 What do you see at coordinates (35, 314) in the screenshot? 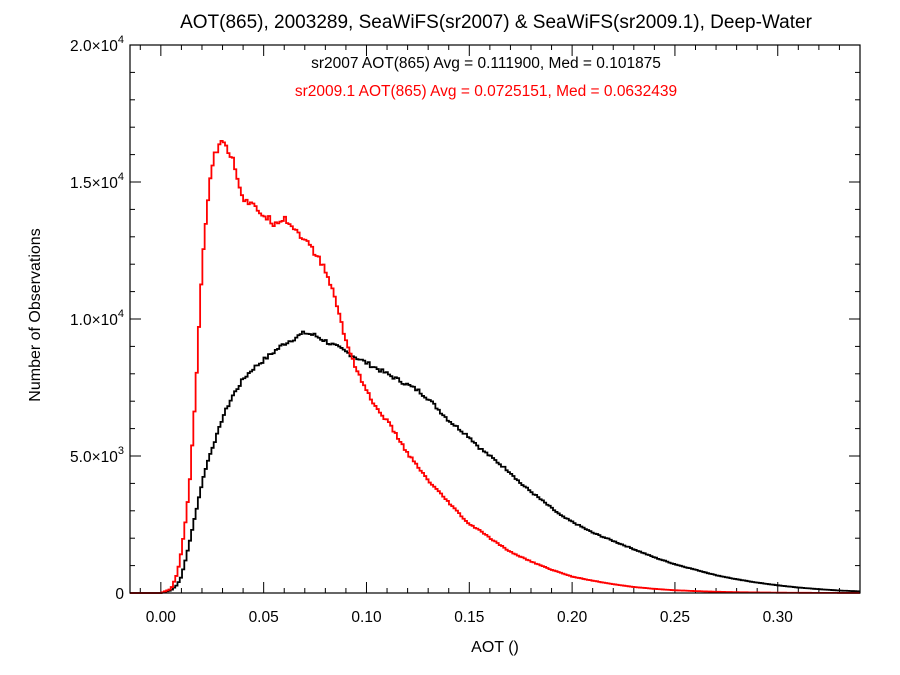
I see `y-axis-label: Number of Observations` at bounding box center [35, 314].